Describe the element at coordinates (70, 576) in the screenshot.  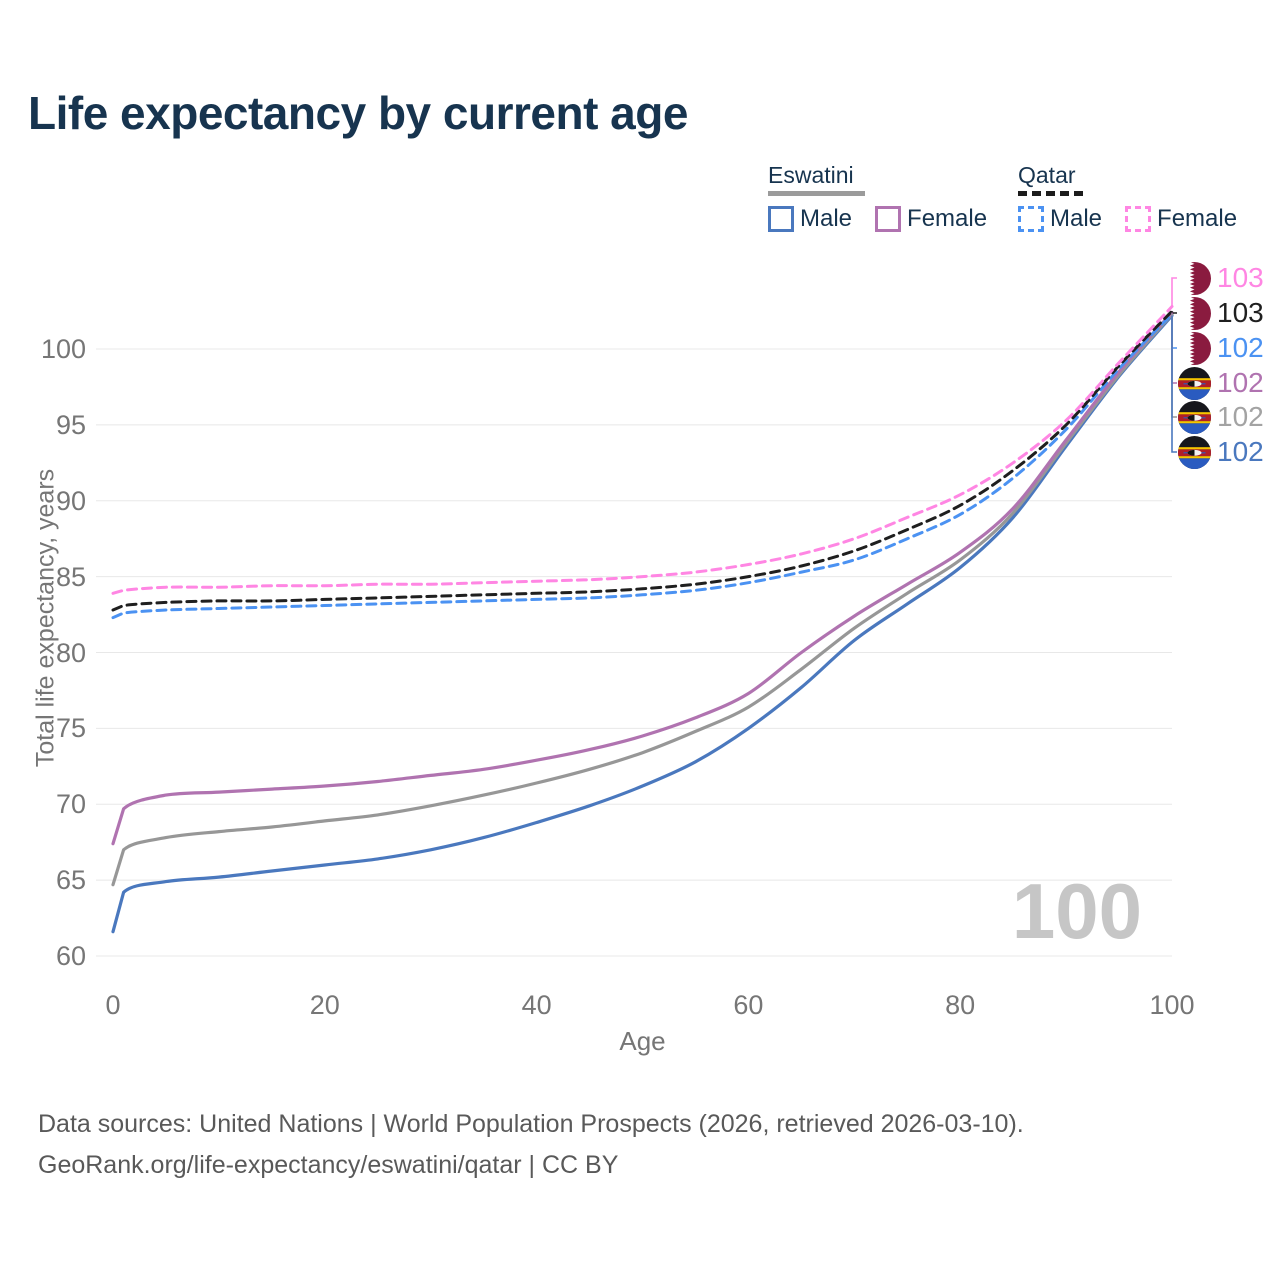
I see `y-tick-label-85: 85` at that location.